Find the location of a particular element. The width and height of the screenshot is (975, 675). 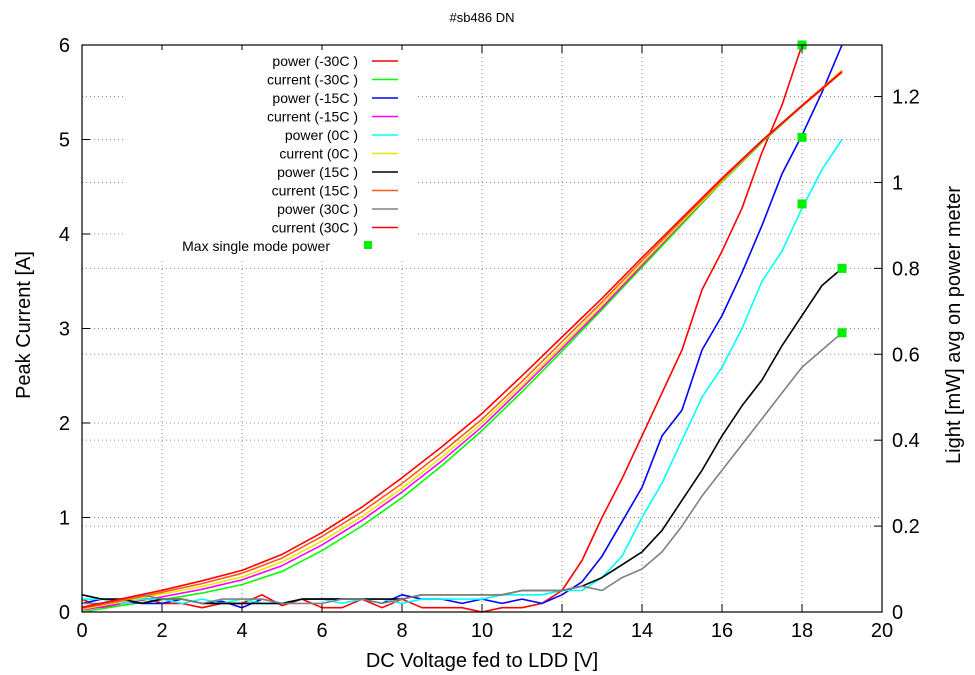

legend-background is located at coordinates (270, 155).